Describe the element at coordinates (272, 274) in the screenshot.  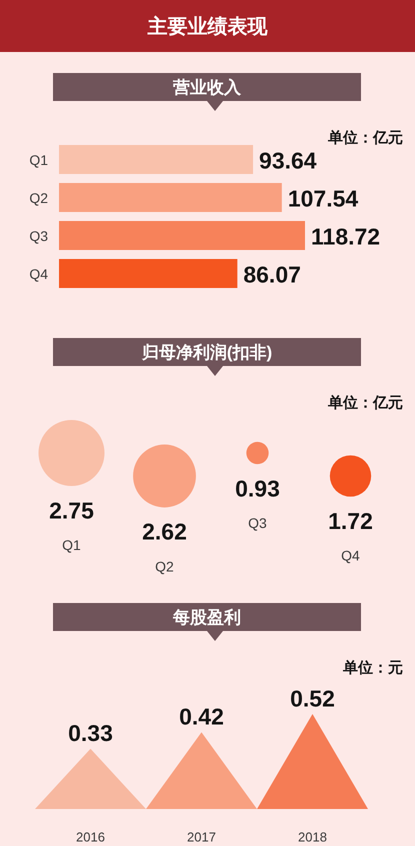
I see `data-label: 86.07` at that location.